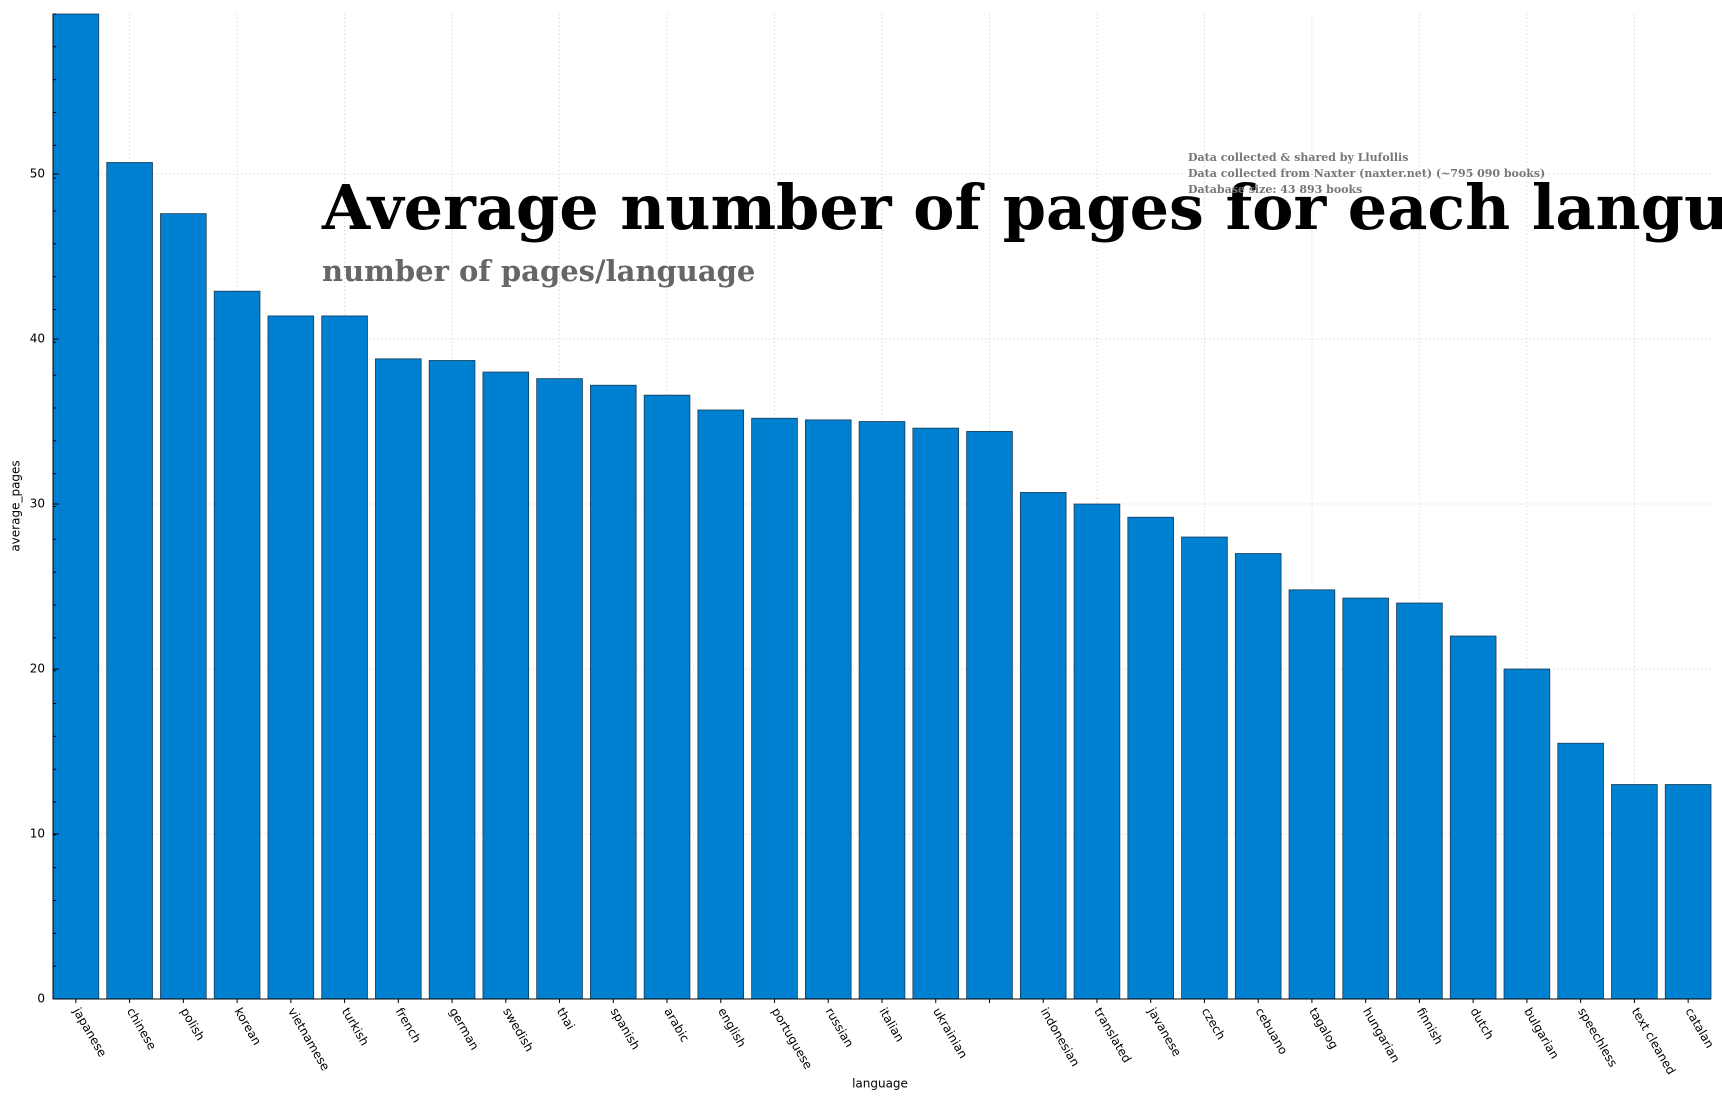  I want to click on x-tick-label: japanese, so click(90, 1031).